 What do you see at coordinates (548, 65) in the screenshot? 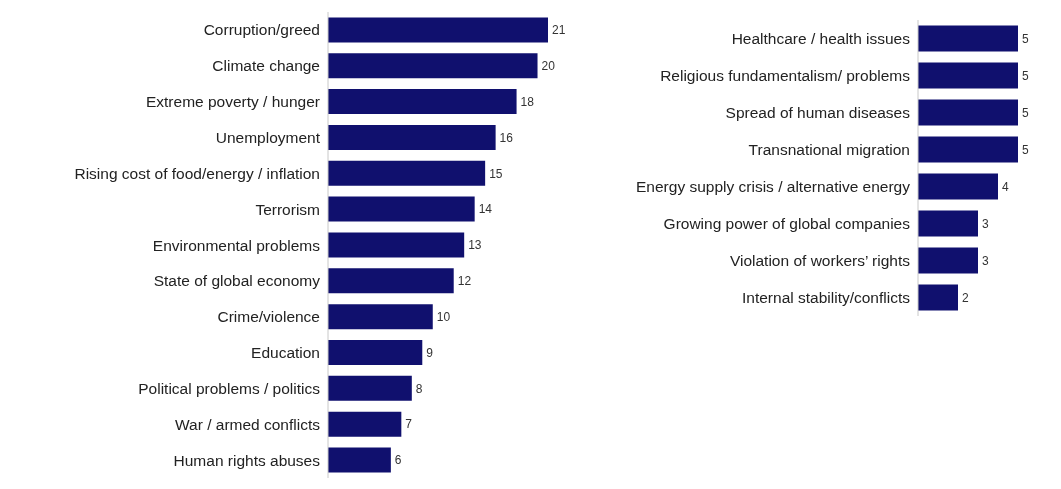
I see `data-label: 20` at bounding box center [548, 65].